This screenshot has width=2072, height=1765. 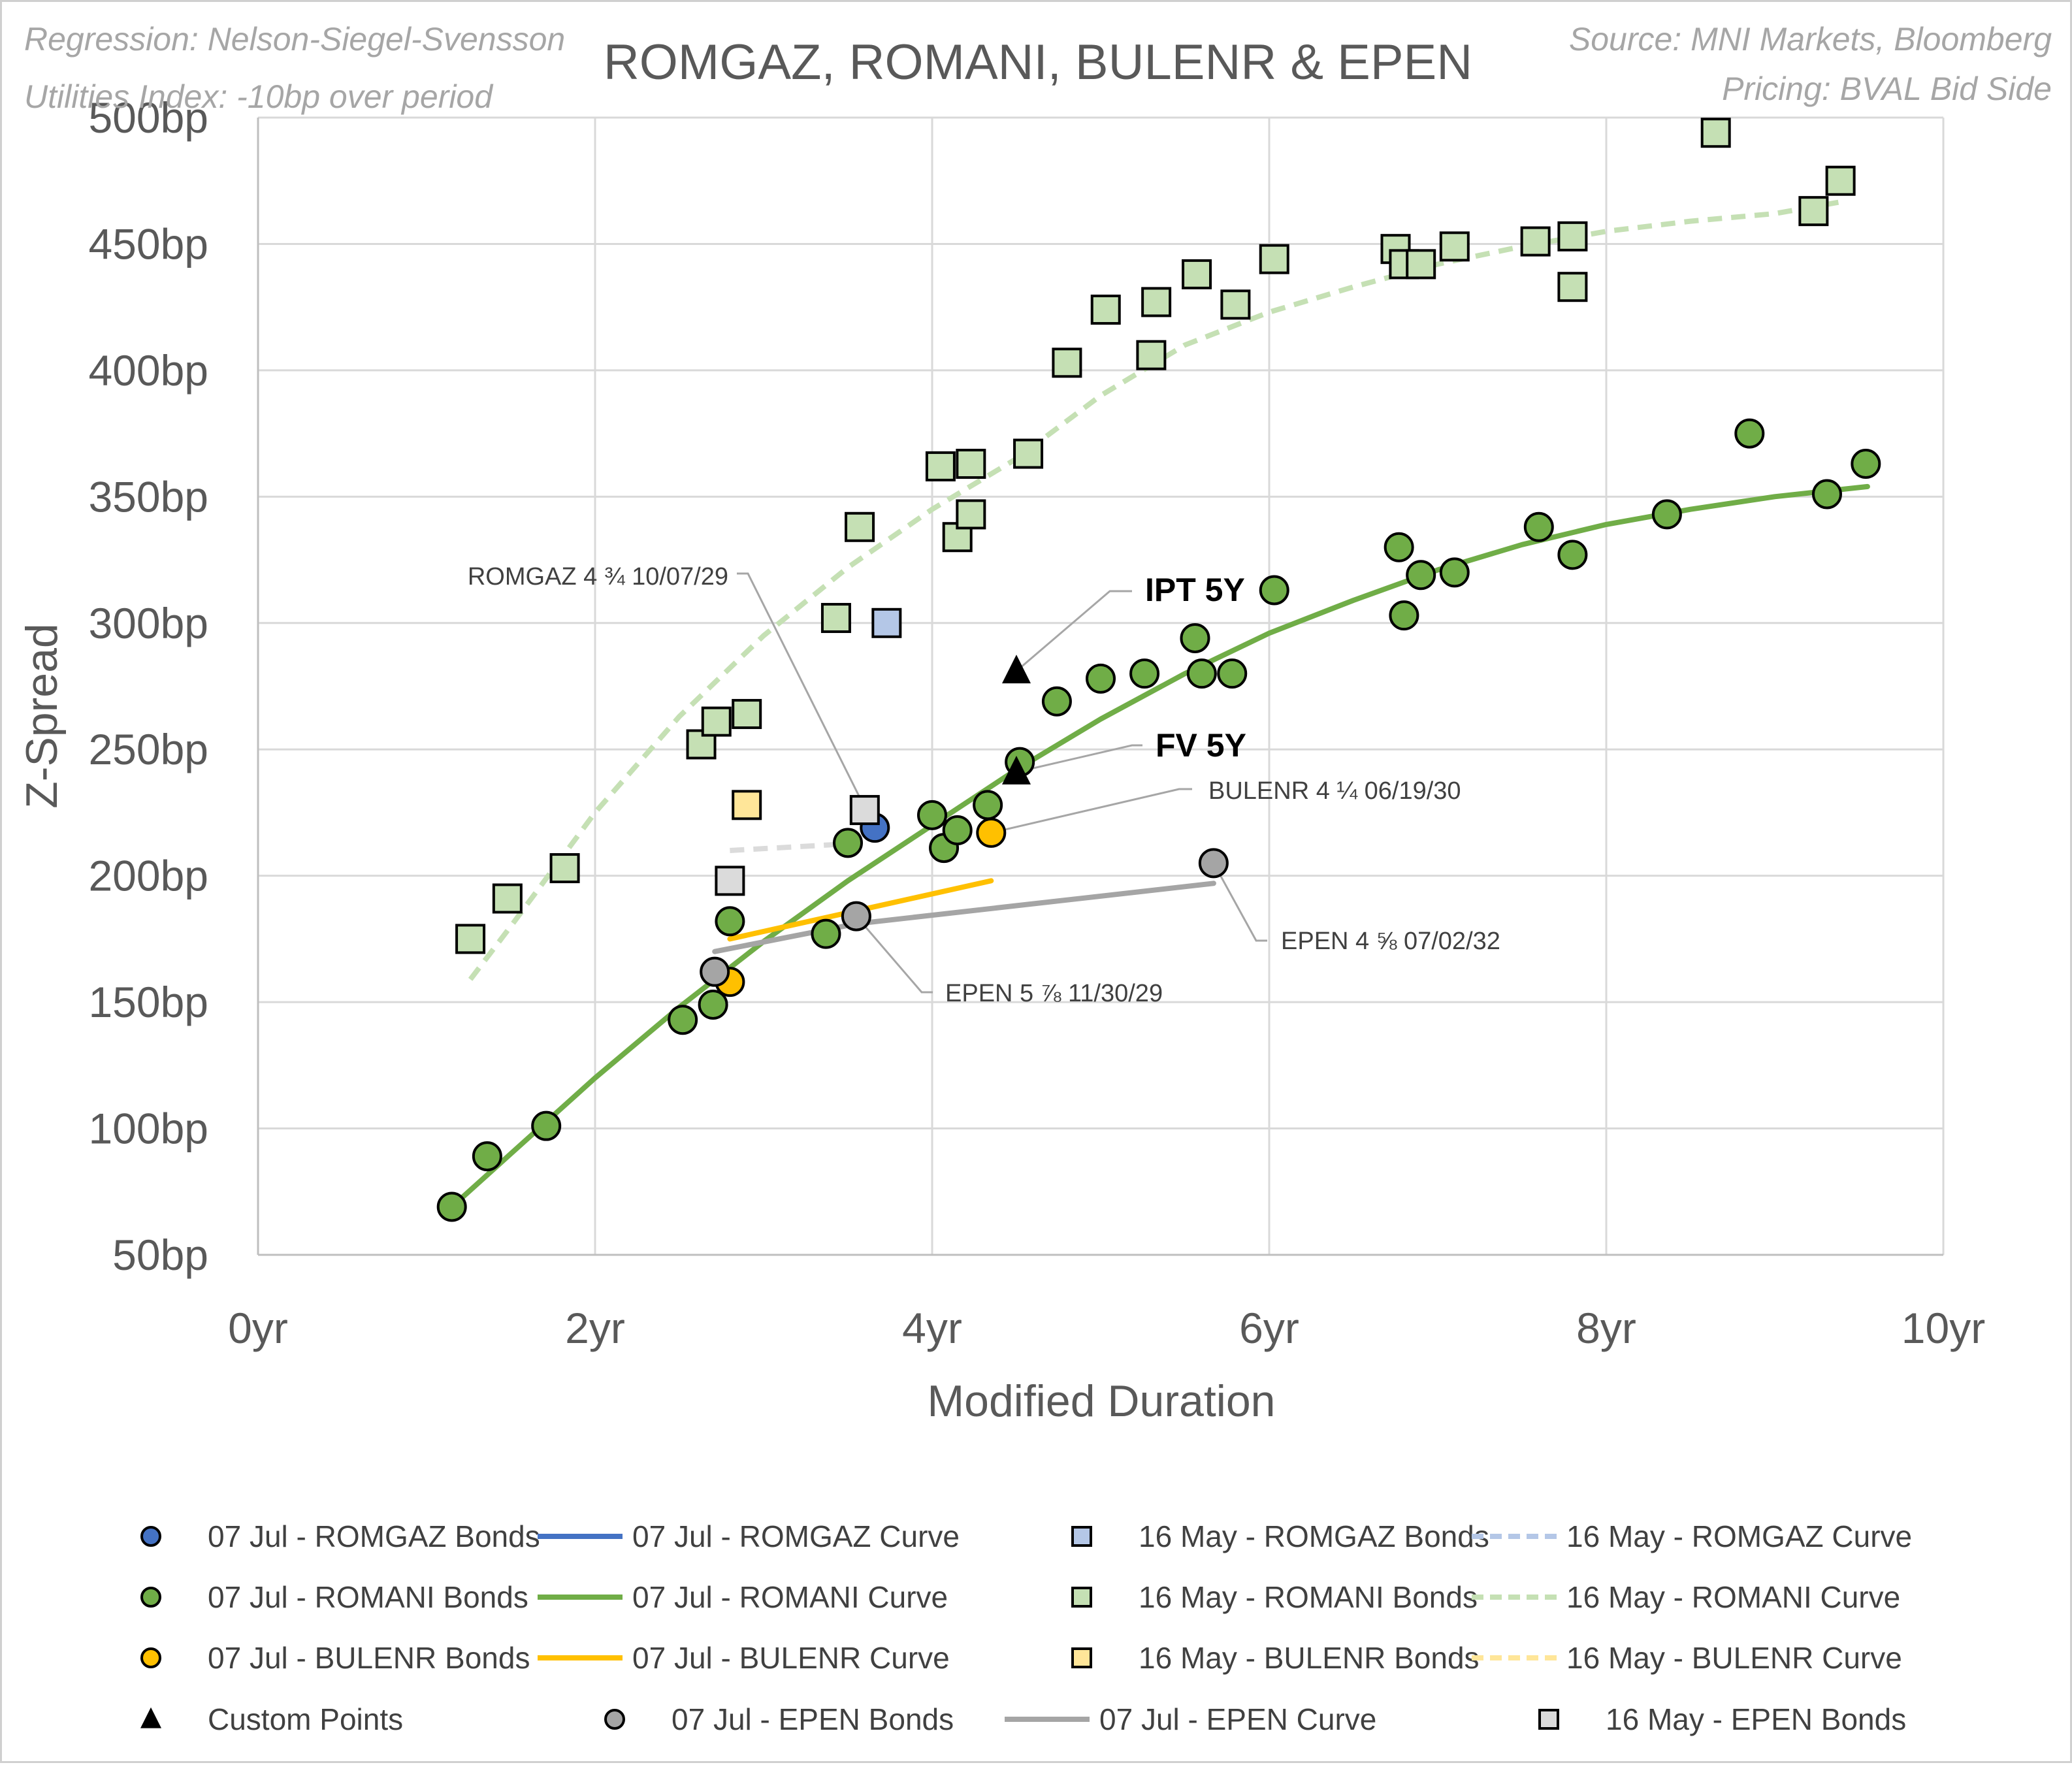 I want to click on legend-label: 16 May - ROMANI Bonds, so click(x=1308, y=1597).